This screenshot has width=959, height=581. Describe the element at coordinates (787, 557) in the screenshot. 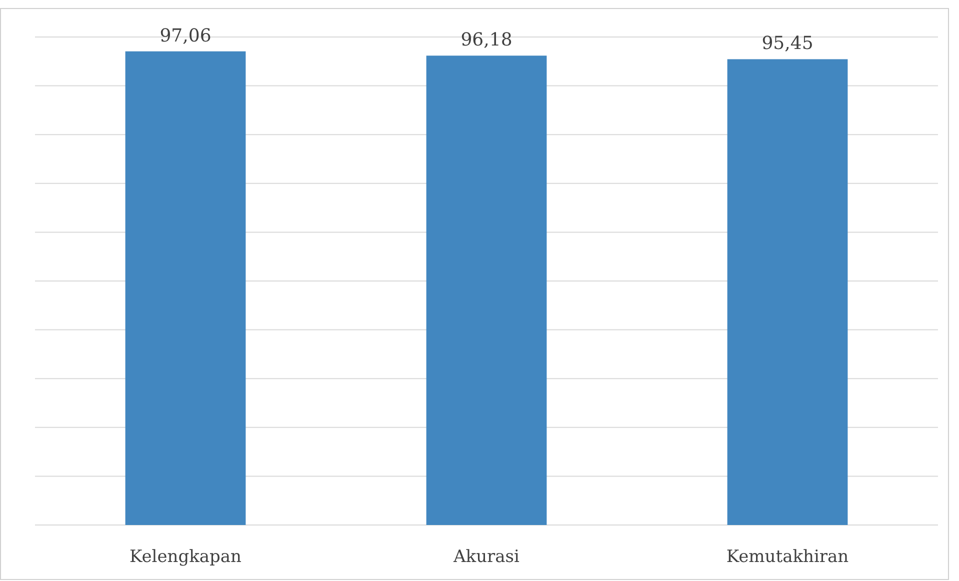

I see `x-tick-label: Kemutakhiran` at that location.